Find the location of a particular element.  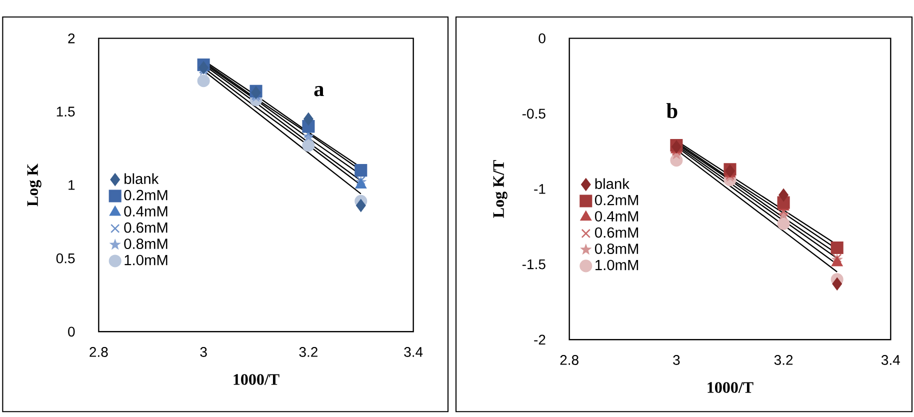

y-axis-title: Log K/T is located at coordinates (500, 189).